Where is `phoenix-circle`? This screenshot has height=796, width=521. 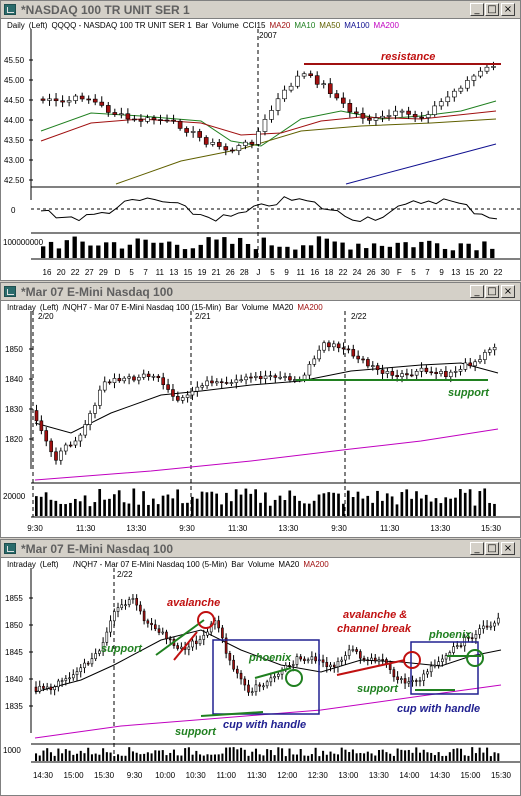
phoenix-circle is located at coordinates (475, 658).